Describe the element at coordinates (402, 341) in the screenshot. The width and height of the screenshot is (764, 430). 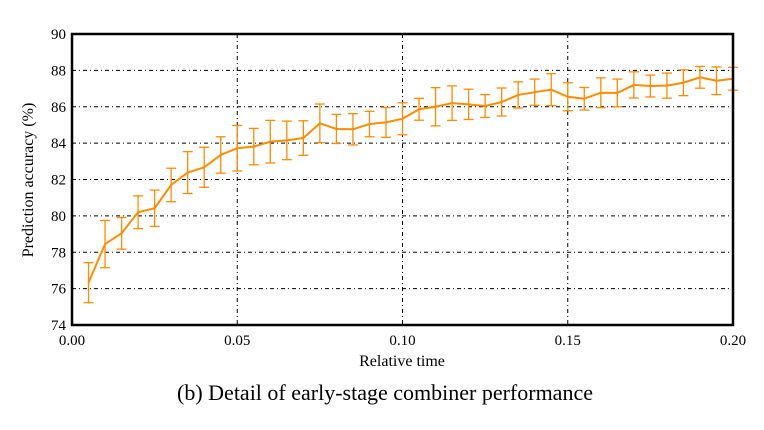
I see `x-tick-label: 0.10` at that location.